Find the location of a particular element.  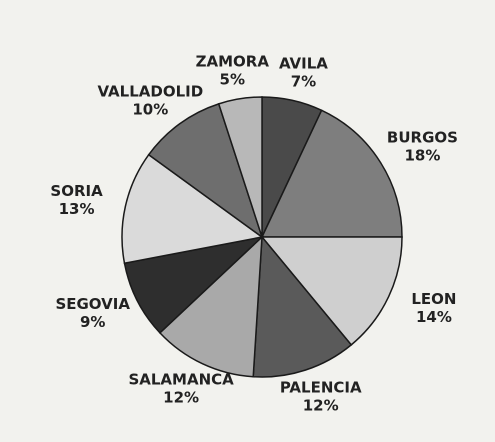

slice-value-label: 7% is located at coordinates (303, 82).